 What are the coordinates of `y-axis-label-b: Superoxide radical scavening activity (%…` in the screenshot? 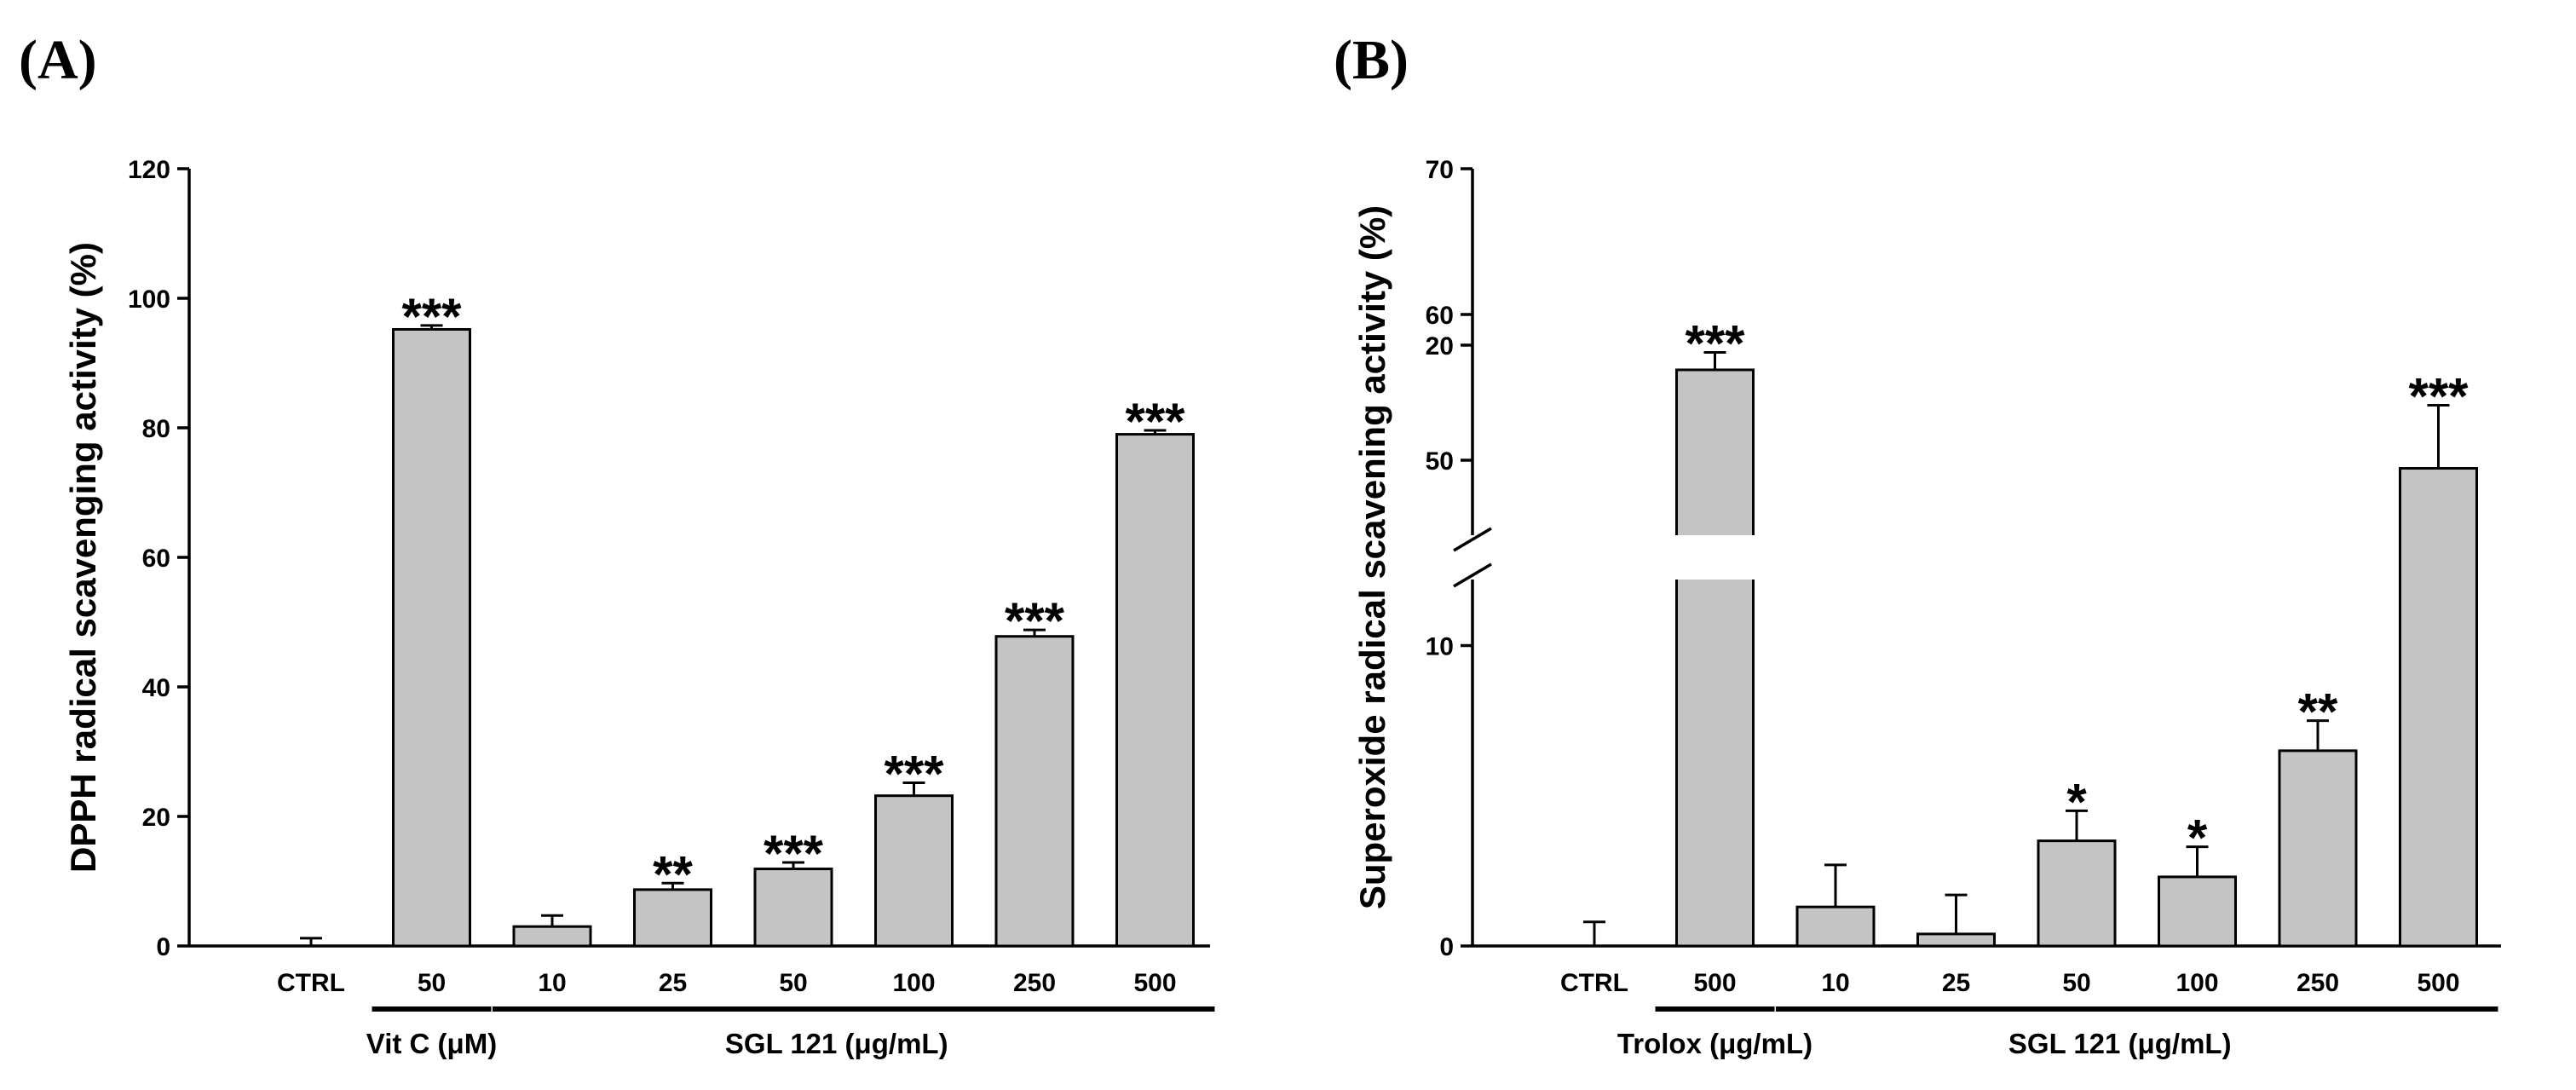 It's located at (1372, 557).